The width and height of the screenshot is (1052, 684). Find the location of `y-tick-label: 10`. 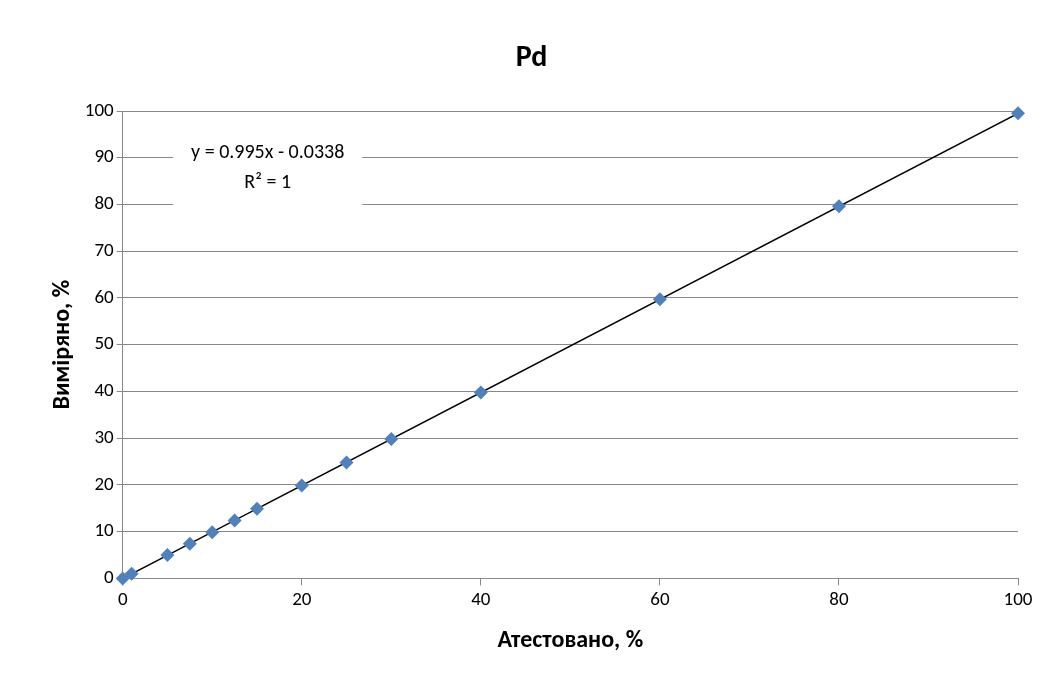

y-tick-label: 10 is located at coordinates (104, 530).